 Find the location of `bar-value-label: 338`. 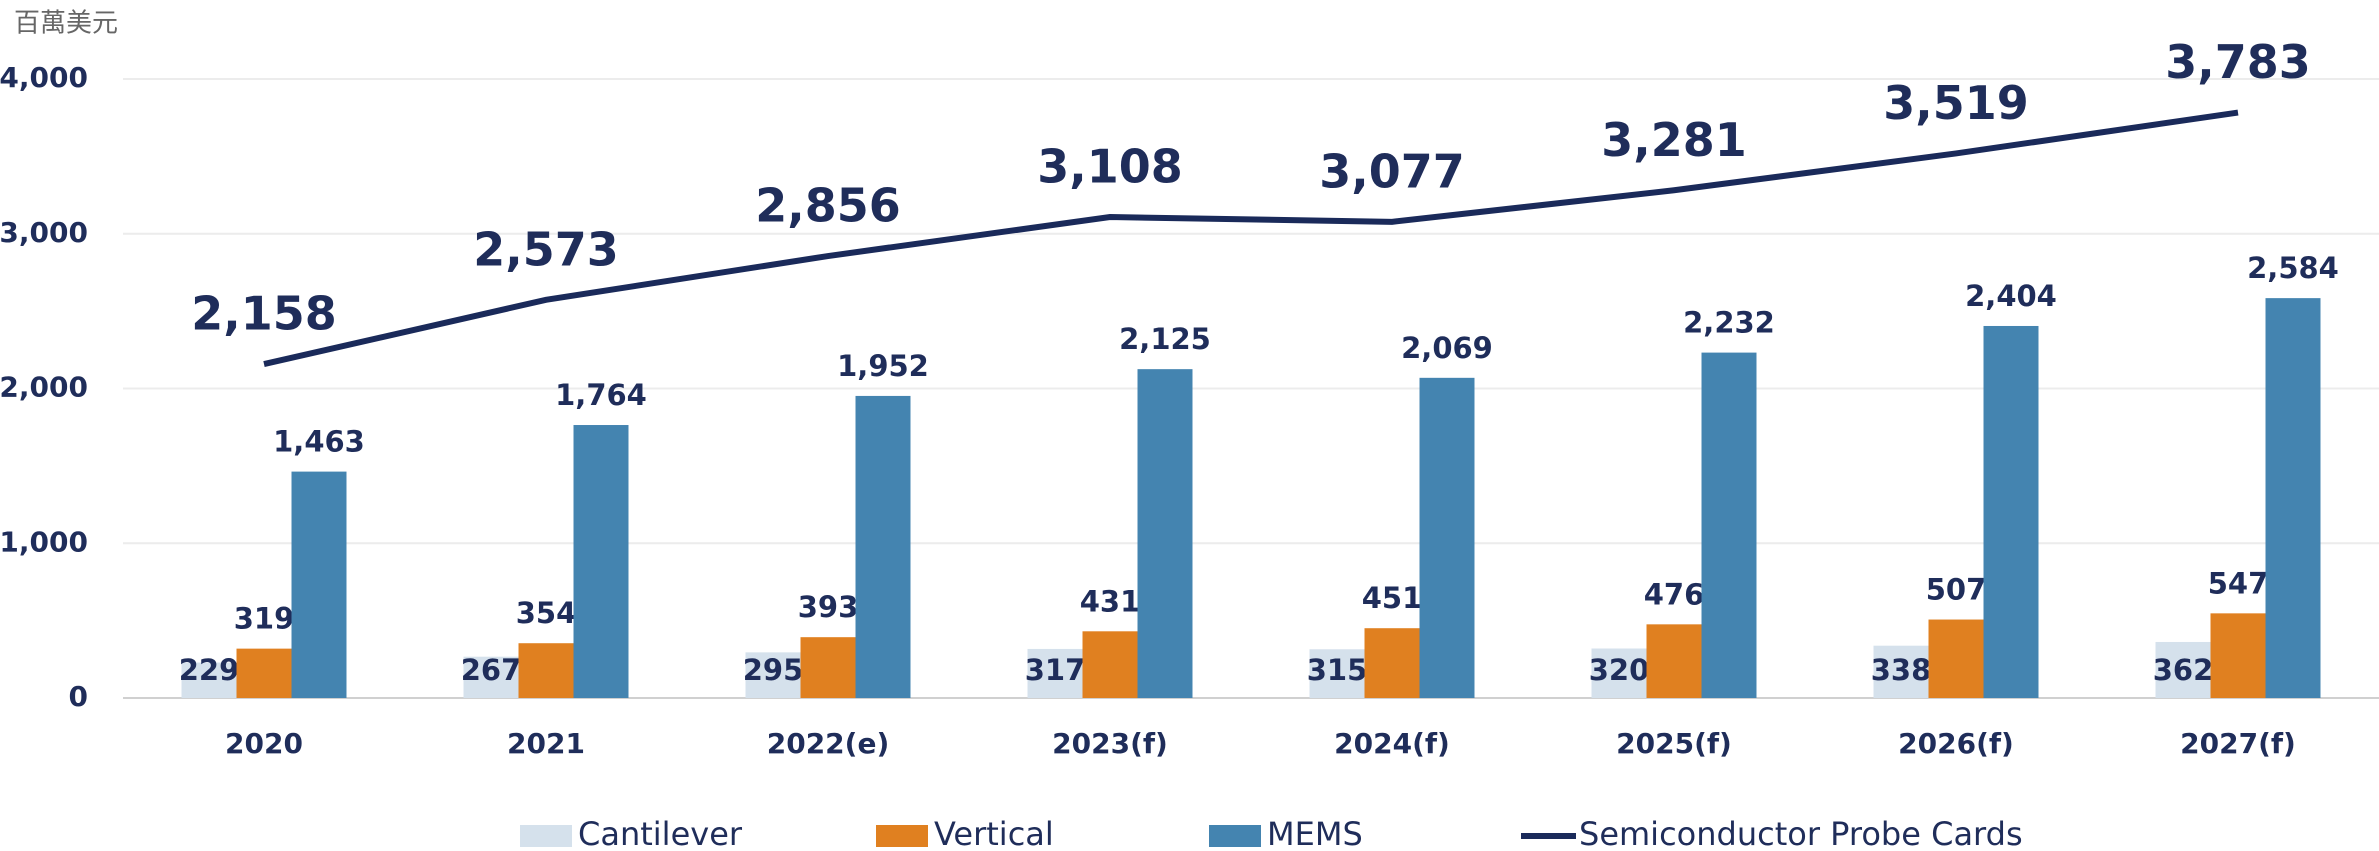

bar-value-label: 338 is located at coordinates (1901, 670).